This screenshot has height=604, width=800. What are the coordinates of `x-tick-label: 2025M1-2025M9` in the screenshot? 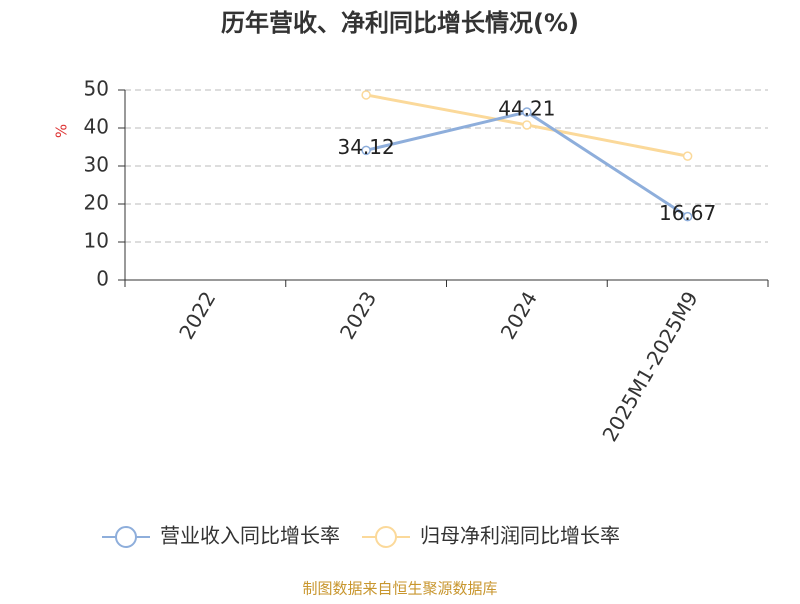 It's located at (649, 366).